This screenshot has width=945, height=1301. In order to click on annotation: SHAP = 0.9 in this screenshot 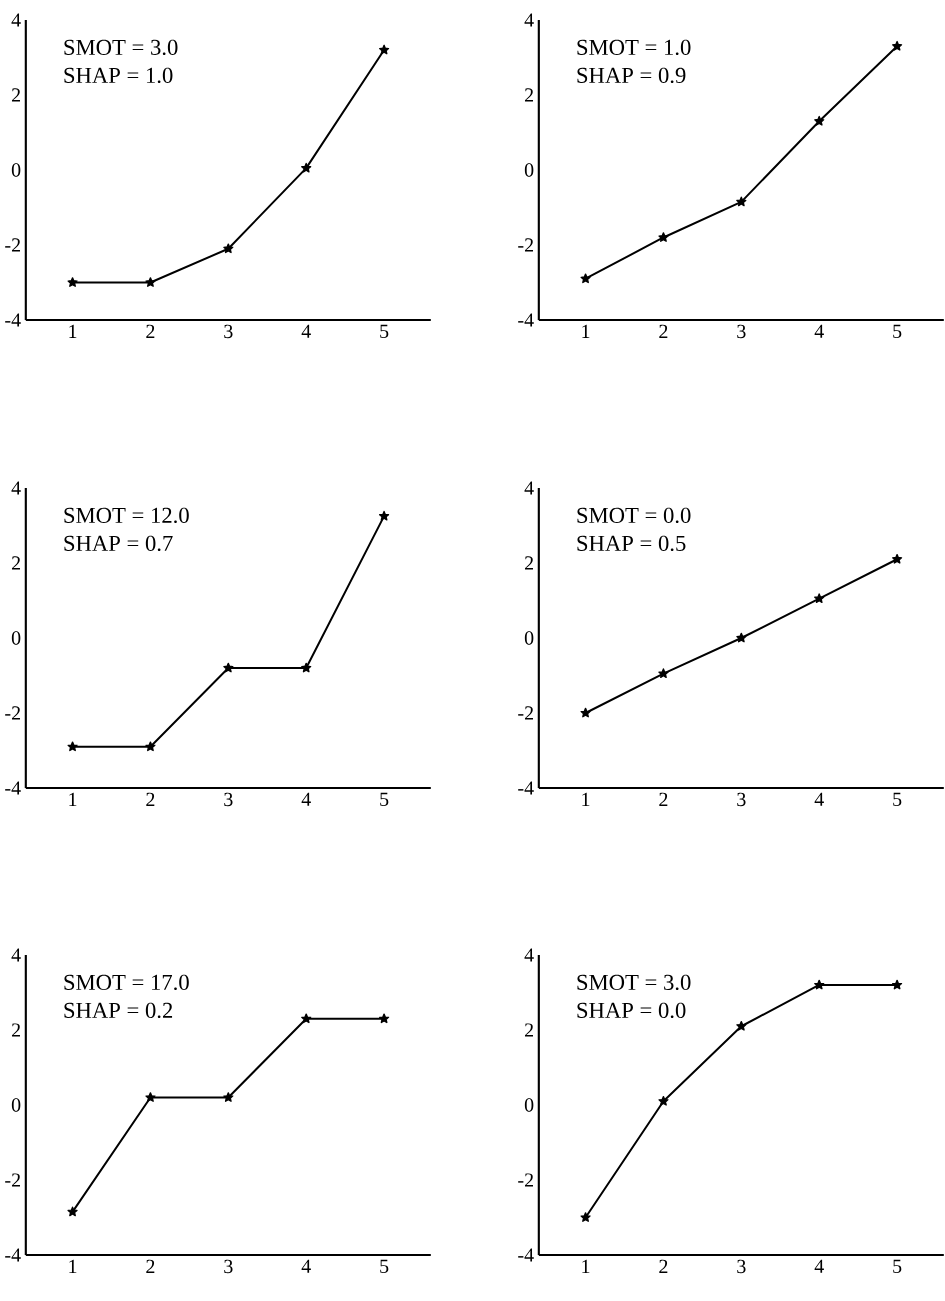, I will do `click(631, 75)`.